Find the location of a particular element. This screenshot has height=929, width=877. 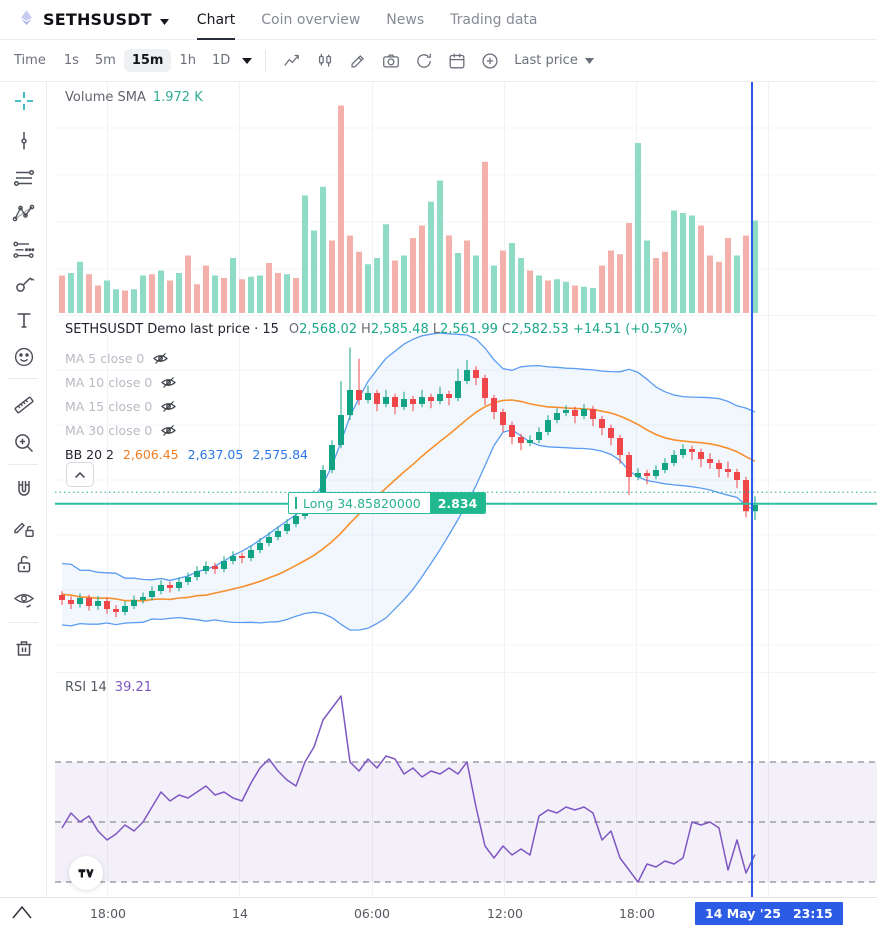

ma30-label: MA 30 close 0 is located at coordinates (109, 430).